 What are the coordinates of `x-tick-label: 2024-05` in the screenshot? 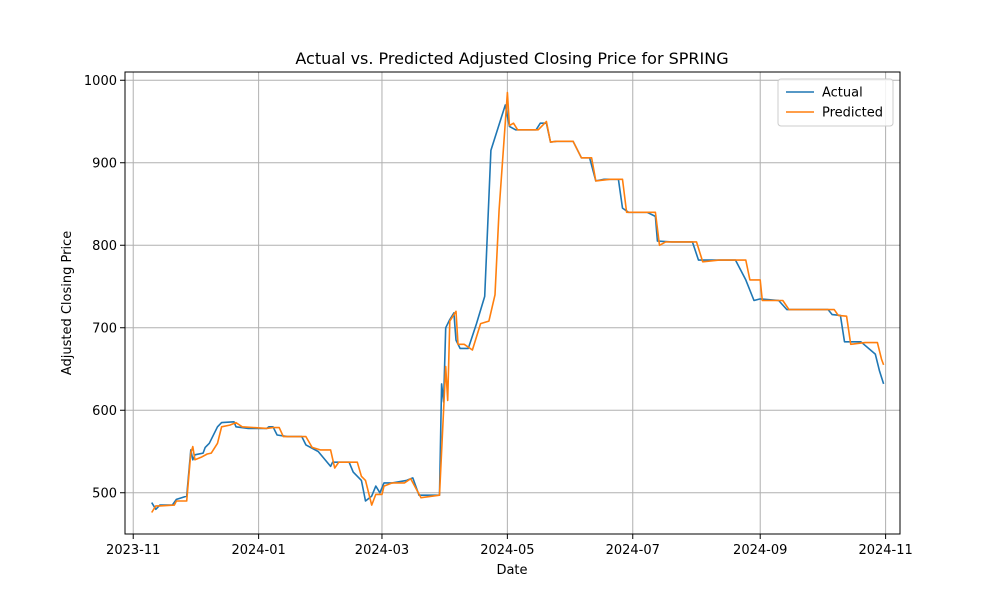 It's located at (507, 550).